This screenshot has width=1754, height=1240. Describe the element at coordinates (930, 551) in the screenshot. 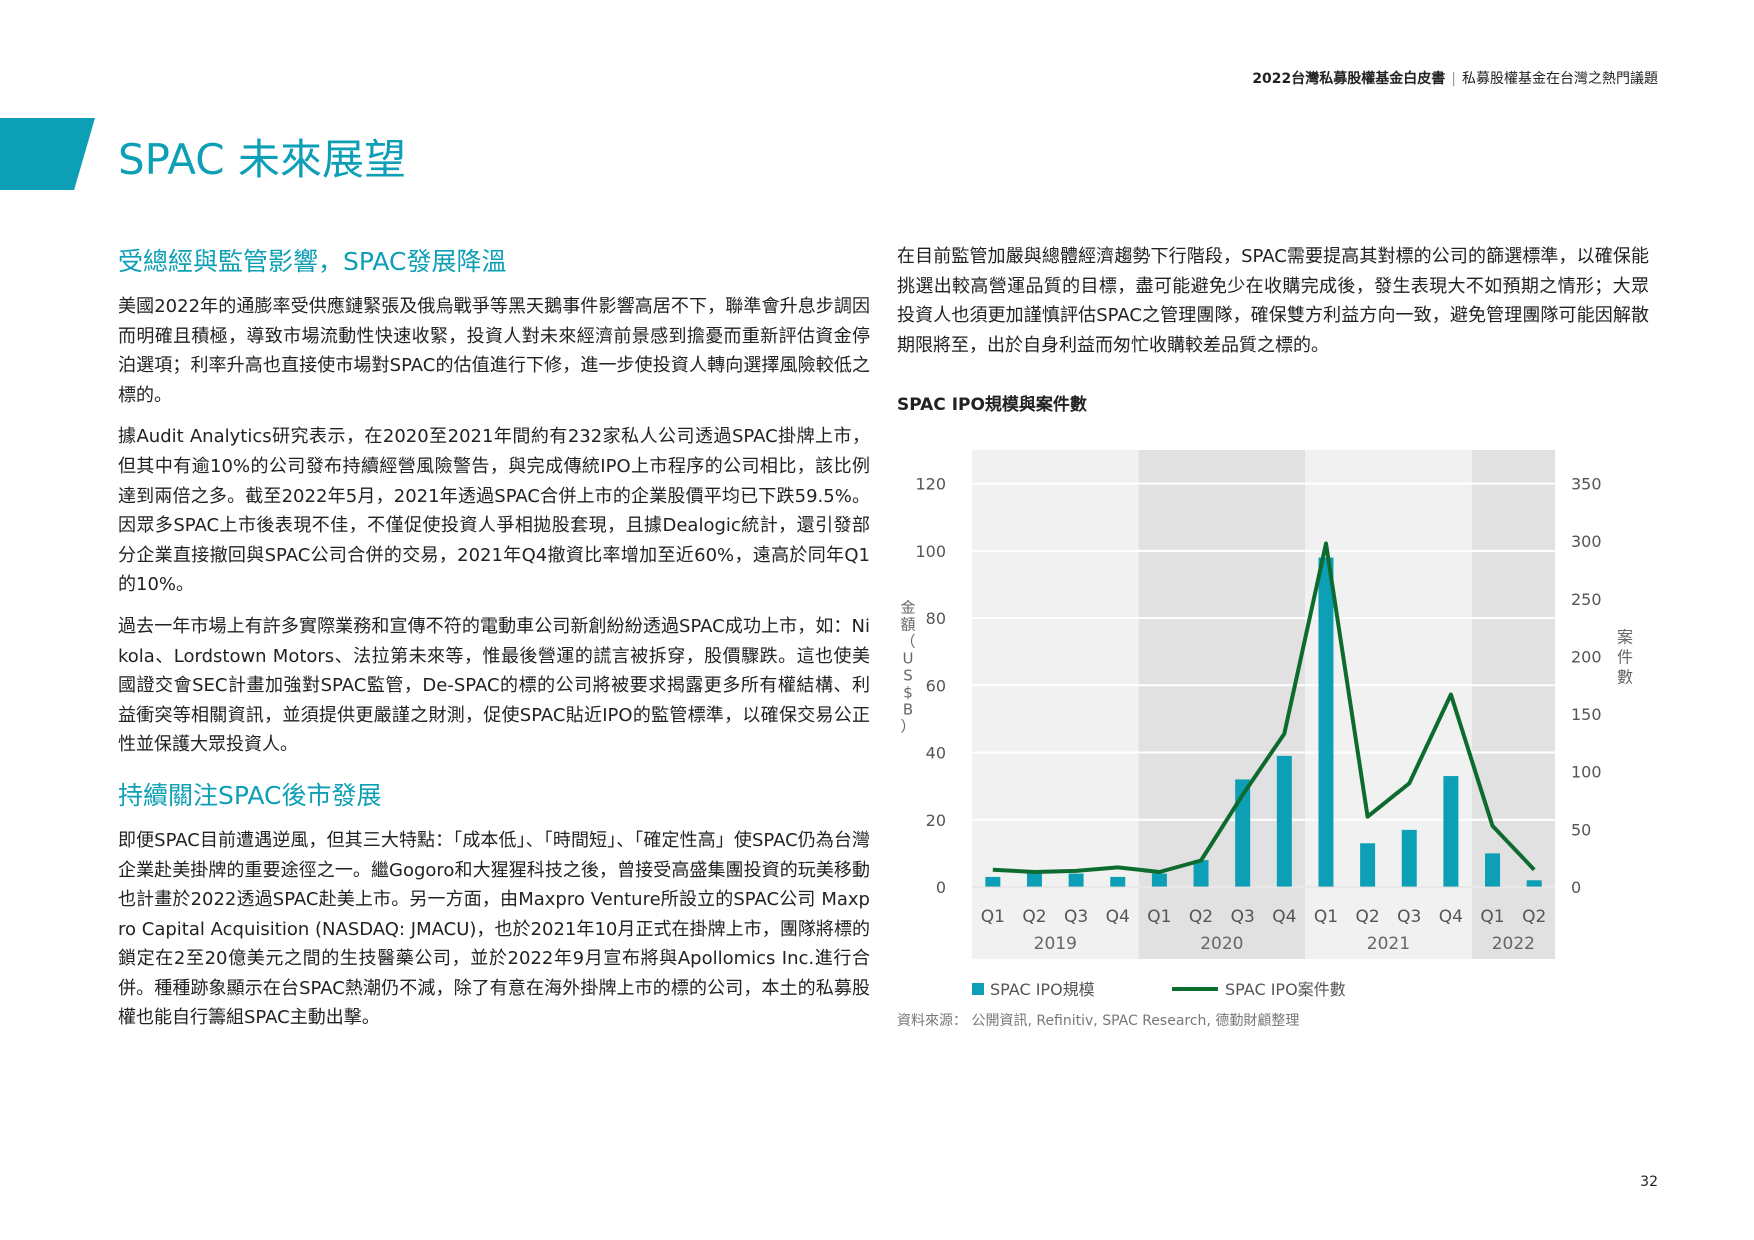

I see `y-tick-label: 100` at that location.